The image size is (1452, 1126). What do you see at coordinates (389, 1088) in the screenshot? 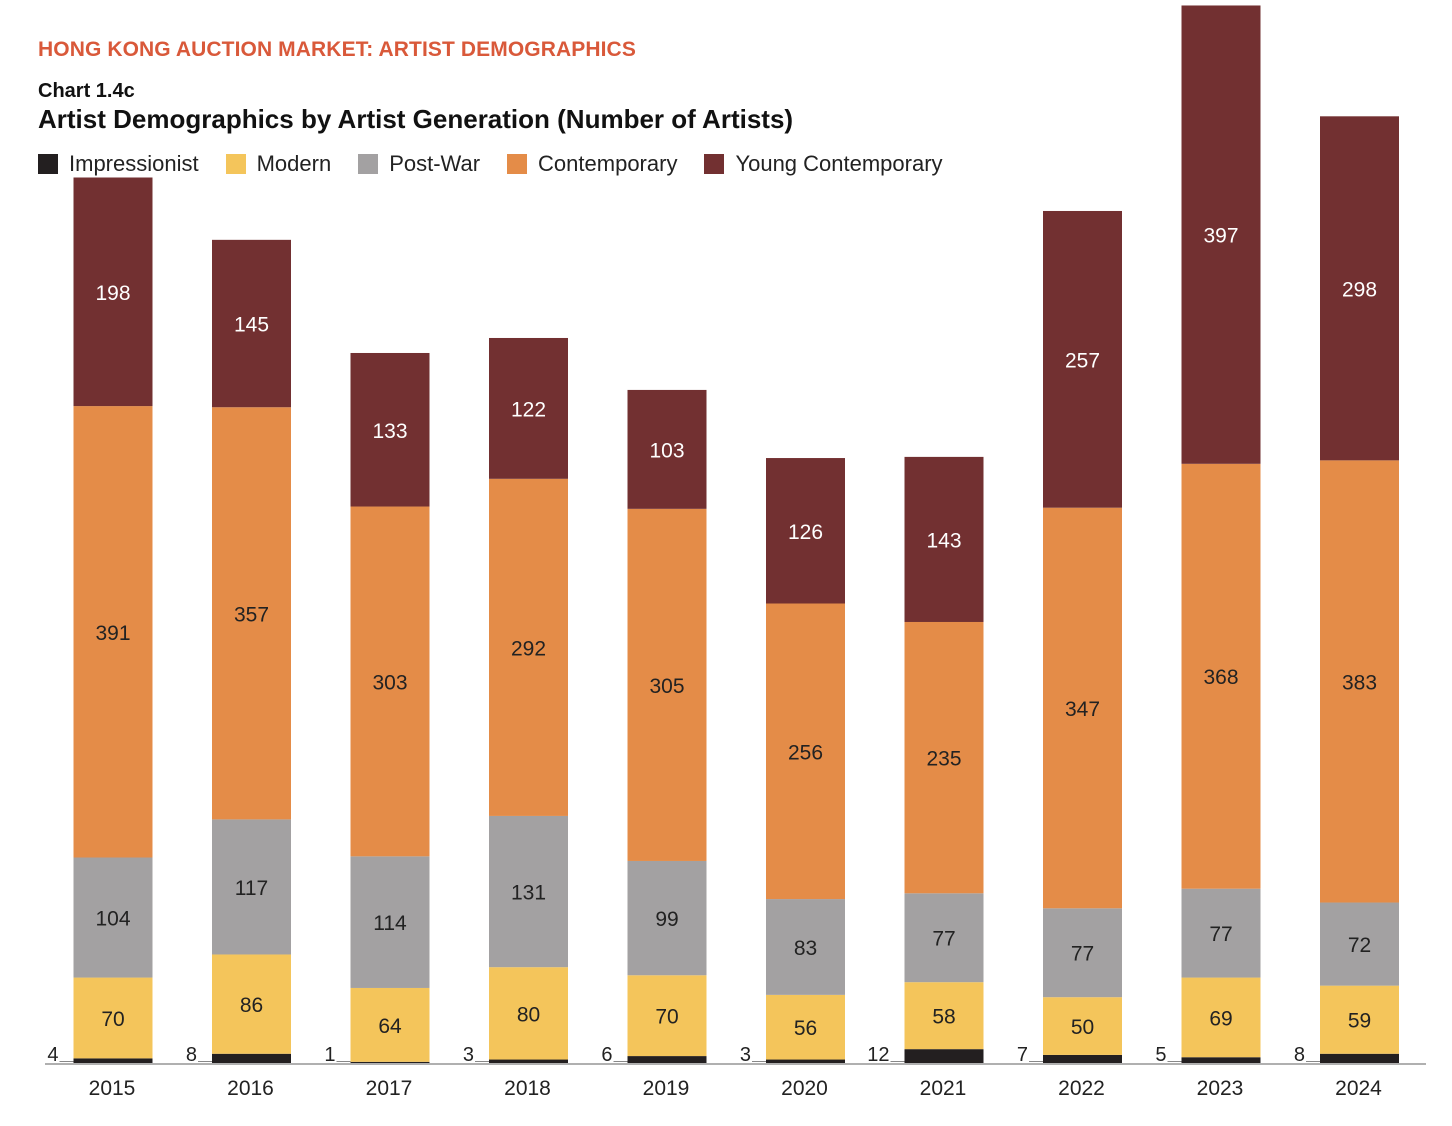
I see `x-tick-label-2017: 2017` at bounding box center [389, 1088].